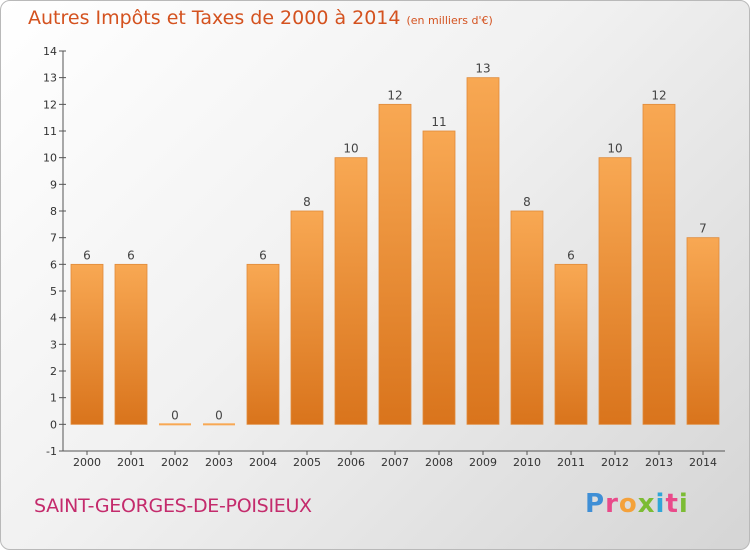 The width and height of the screenshot is (750, 550). I want to click on y-tick-label: 13, so click(50, 78).